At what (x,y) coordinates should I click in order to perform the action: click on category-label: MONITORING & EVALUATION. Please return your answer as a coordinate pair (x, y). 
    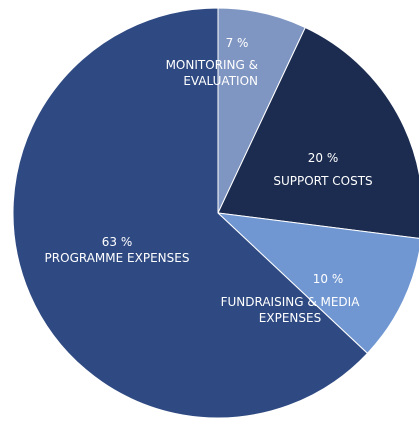
    Looking at the image, I should click on (211, 73).